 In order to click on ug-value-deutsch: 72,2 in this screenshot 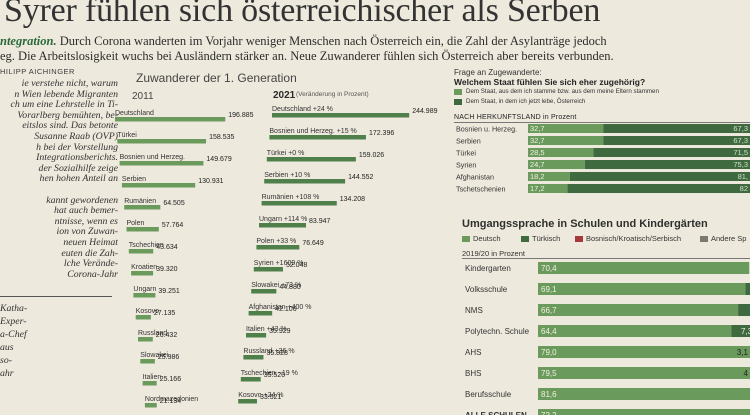, I will do `click(549, 413)`.